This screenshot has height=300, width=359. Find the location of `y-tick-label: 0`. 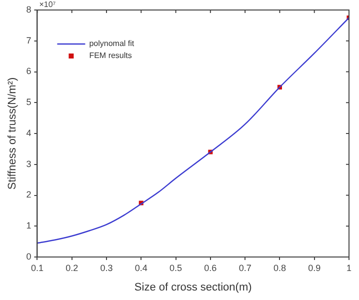

y-tick-label: 0 is located at coordinates (29, 256).